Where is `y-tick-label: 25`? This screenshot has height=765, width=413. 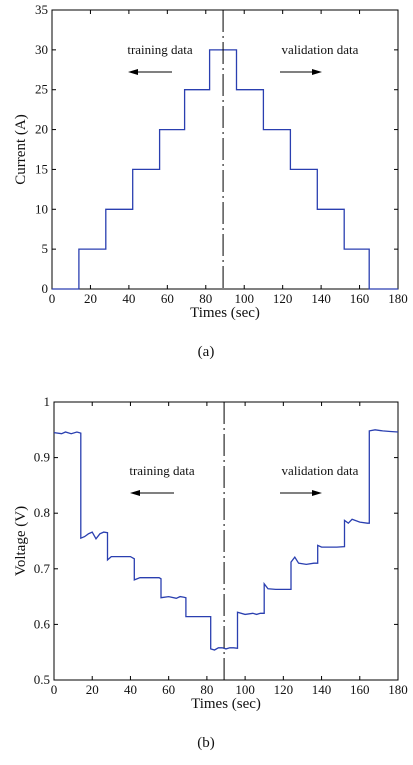 y-tick-label: 25 is located at coordinates (41, 89).